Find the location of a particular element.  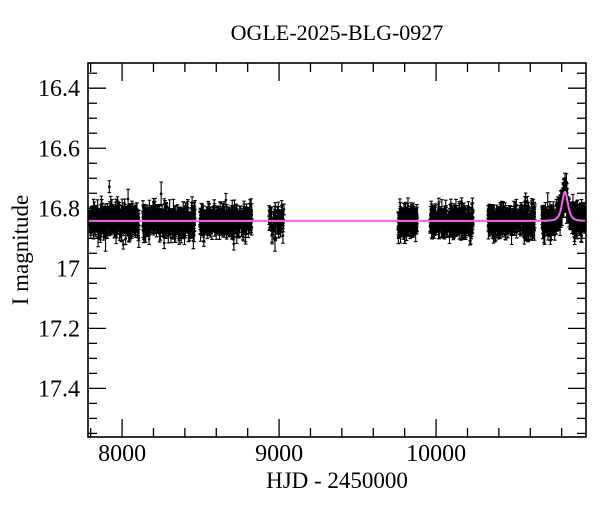

chart-title: OGLE-2025-BLG-0927 is located at coordinates (337, 32).